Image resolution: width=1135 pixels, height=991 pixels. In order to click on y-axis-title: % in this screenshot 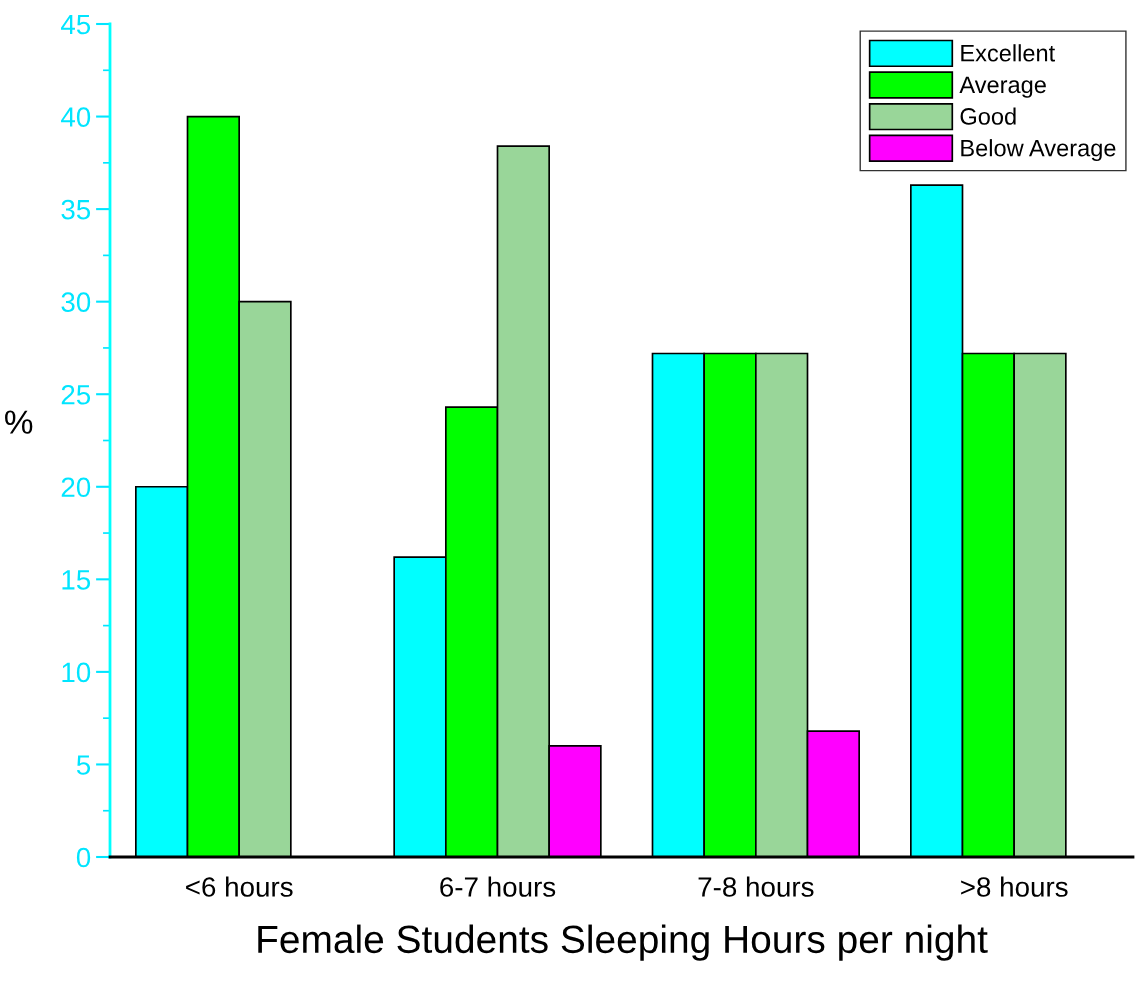, I will do `click(19, 422)`.